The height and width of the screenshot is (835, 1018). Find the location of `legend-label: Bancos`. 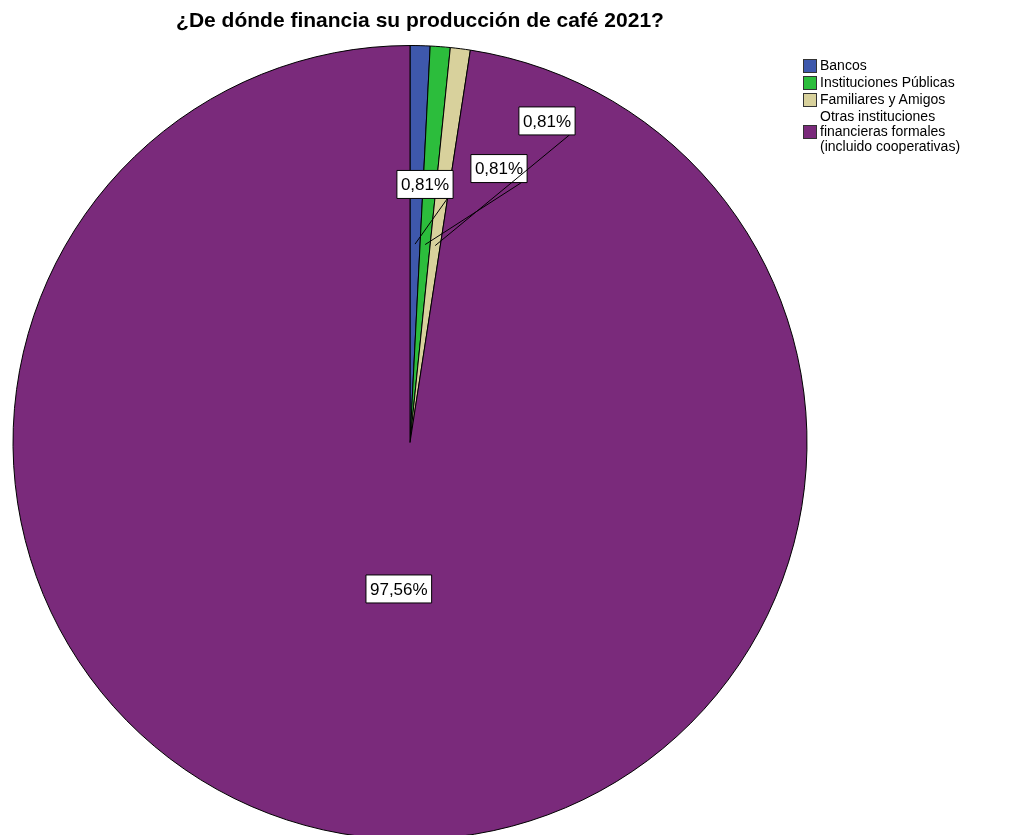

legend-label: Bancos is located at coordinates (844, 65).